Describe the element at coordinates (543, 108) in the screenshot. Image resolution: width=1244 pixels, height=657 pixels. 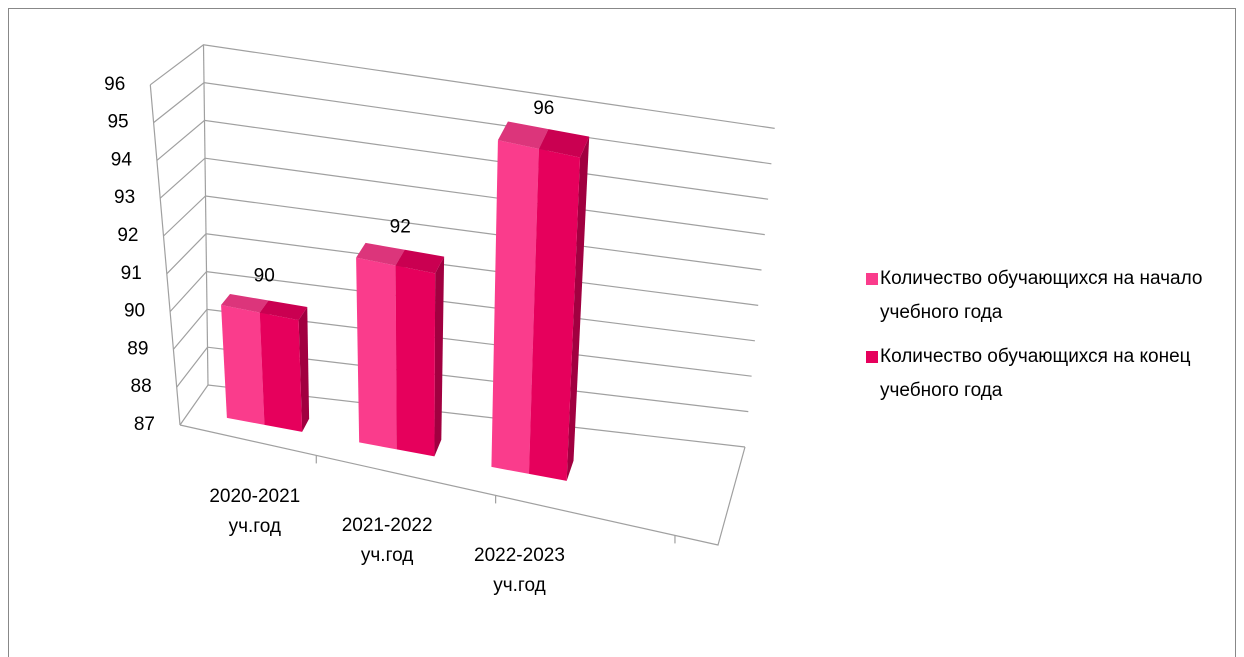
I see `data-label: 96` at that location.